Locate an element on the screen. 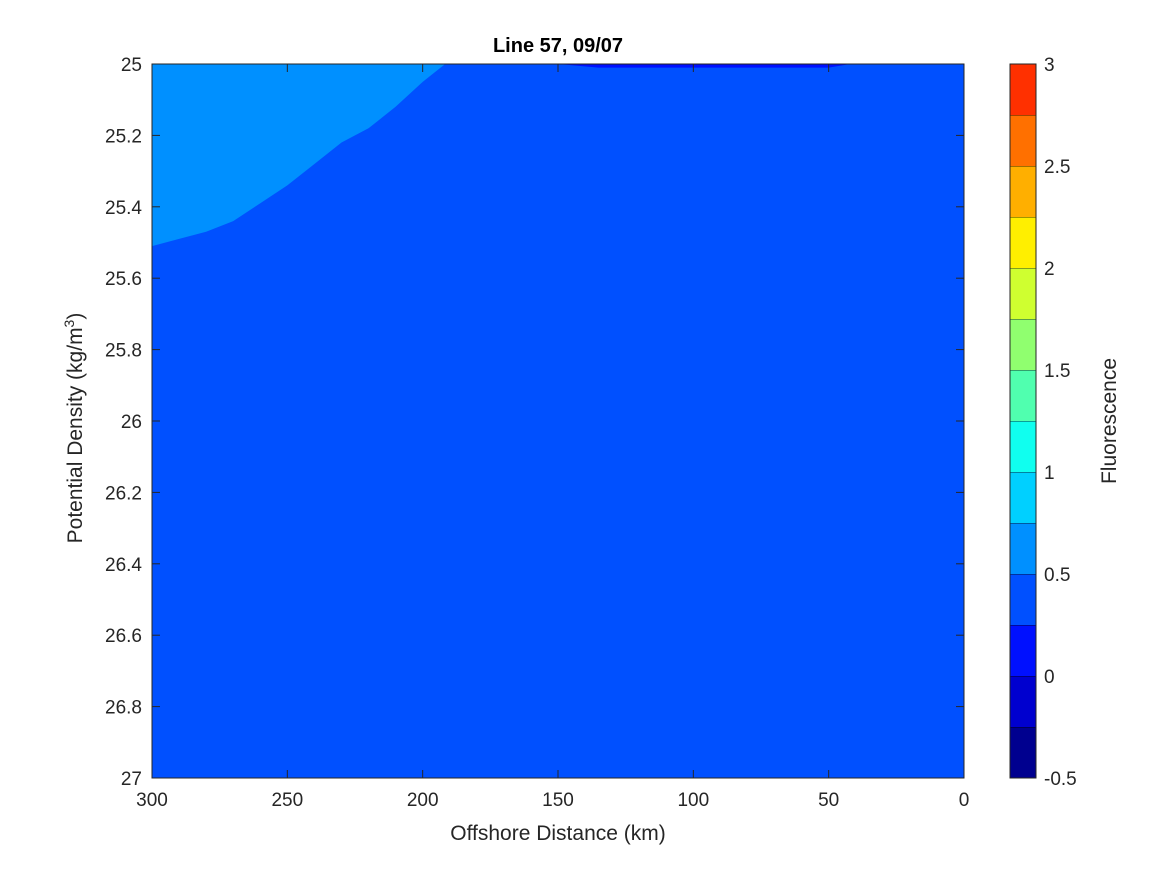 This screenshot has height=875, width=1167. y-tick-label: 25.6 is located at coordinates (123, 279).